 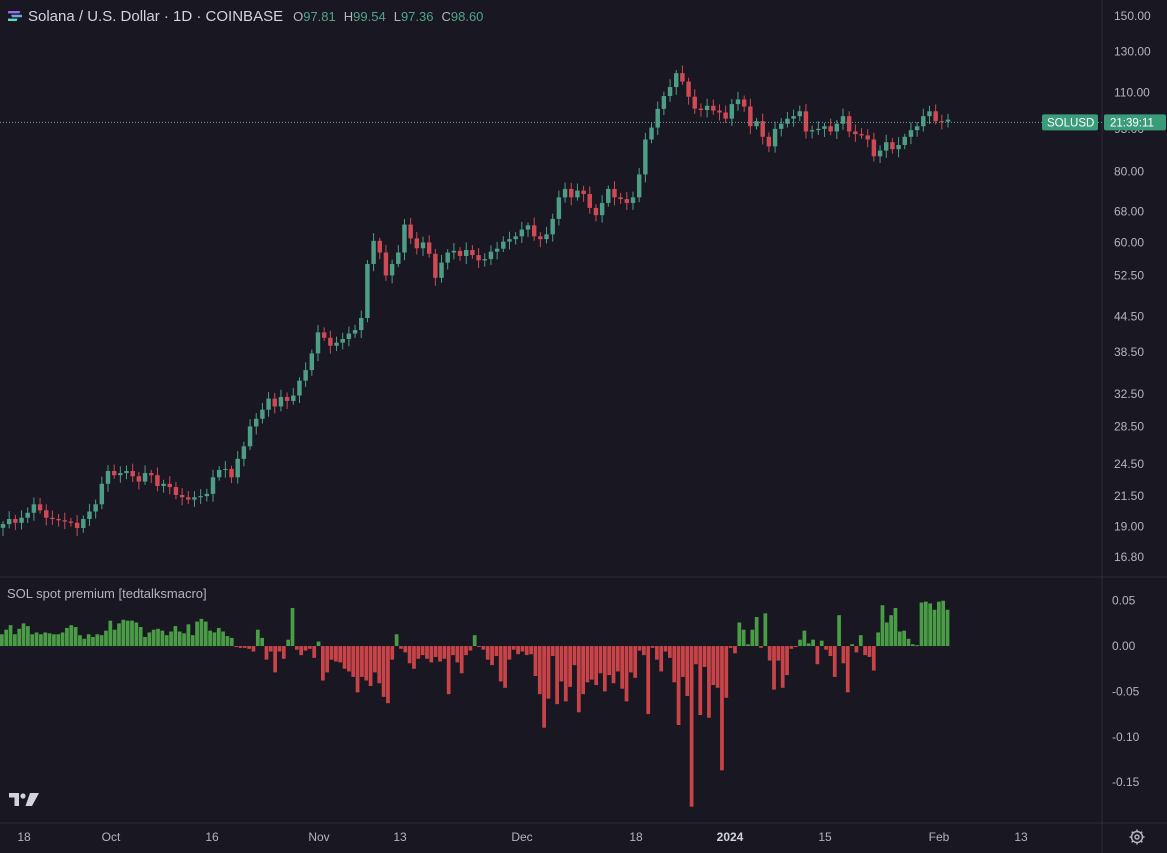 What do you see at coordinates (107, 593) in the screenshot?
I see `indicator-title: SOL spot premium [tedtalksmacro]` at bounding box center [107, 593].